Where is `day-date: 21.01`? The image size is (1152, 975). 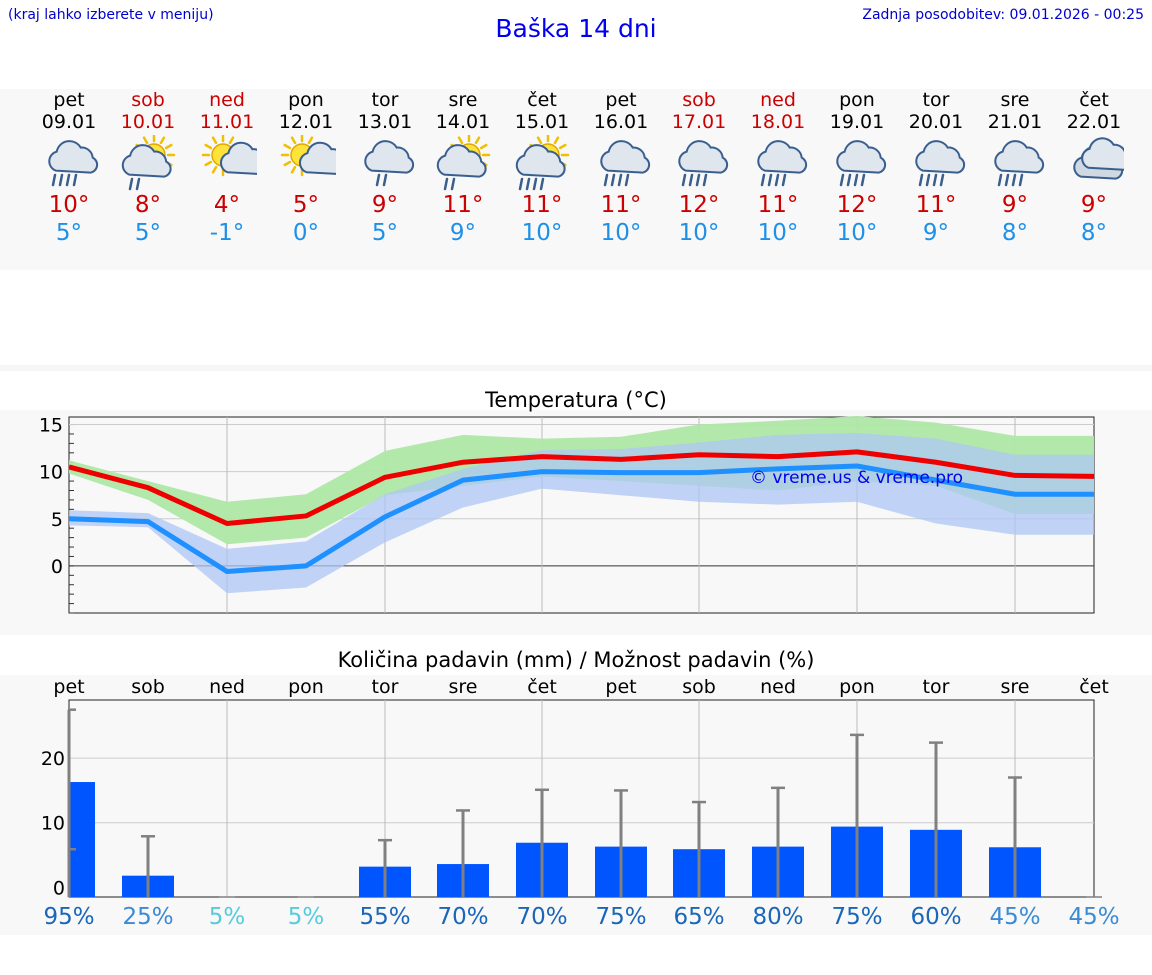
day-date: 21.01 is located at coordinates (1015, 122).